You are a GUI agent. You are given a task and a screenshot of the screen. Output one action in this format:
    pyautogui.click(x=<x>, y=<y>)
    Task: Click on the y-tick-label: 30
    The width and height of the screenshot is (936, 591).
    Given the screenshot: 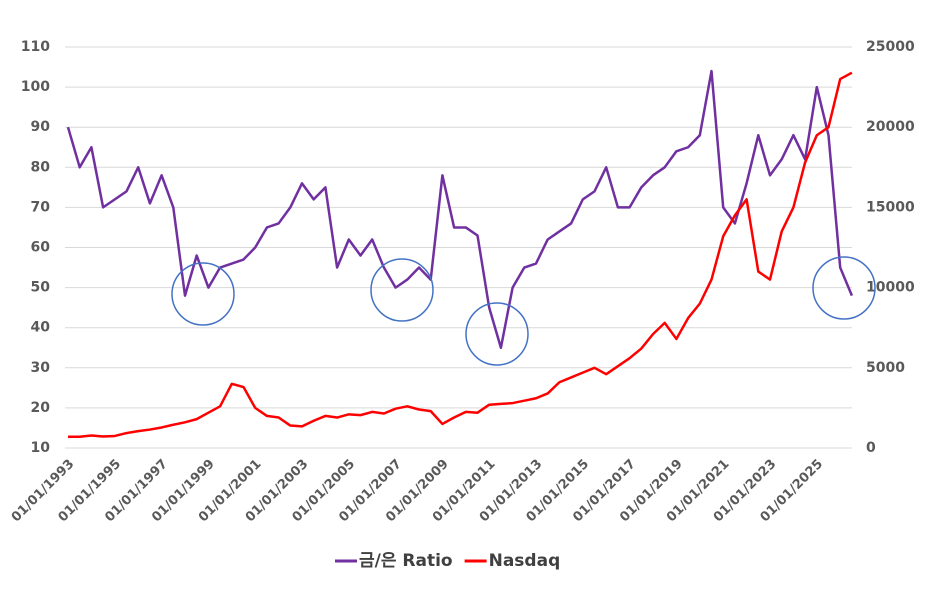 What is the action you would take?
    pyautogui.click(x=41, y=368)
    